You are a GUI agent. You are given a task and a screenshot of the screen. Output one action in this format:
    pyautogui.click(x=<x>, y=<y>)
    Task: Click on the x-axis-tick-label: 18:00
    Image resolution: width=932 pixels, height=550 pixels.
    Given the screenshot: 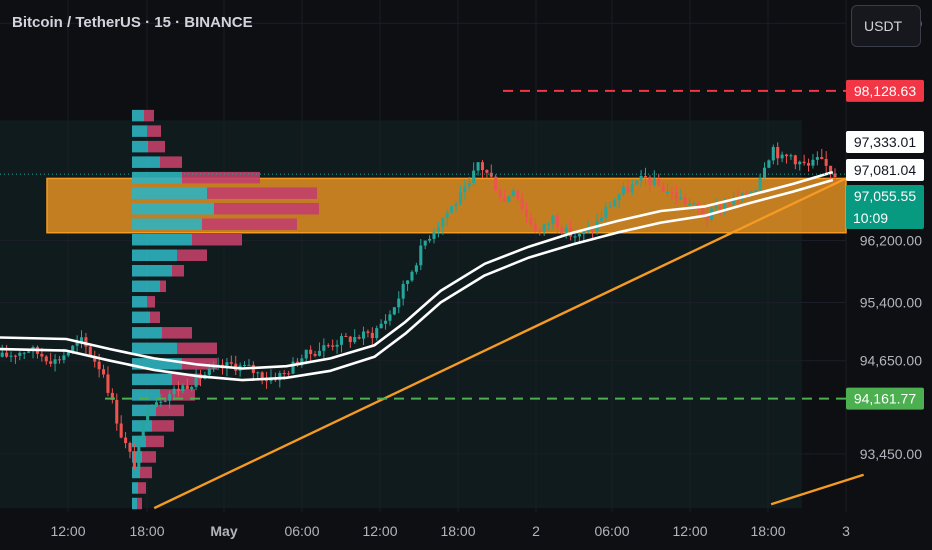 What is the action you would take?
    pyautogui.click(x=457, y=531)
    